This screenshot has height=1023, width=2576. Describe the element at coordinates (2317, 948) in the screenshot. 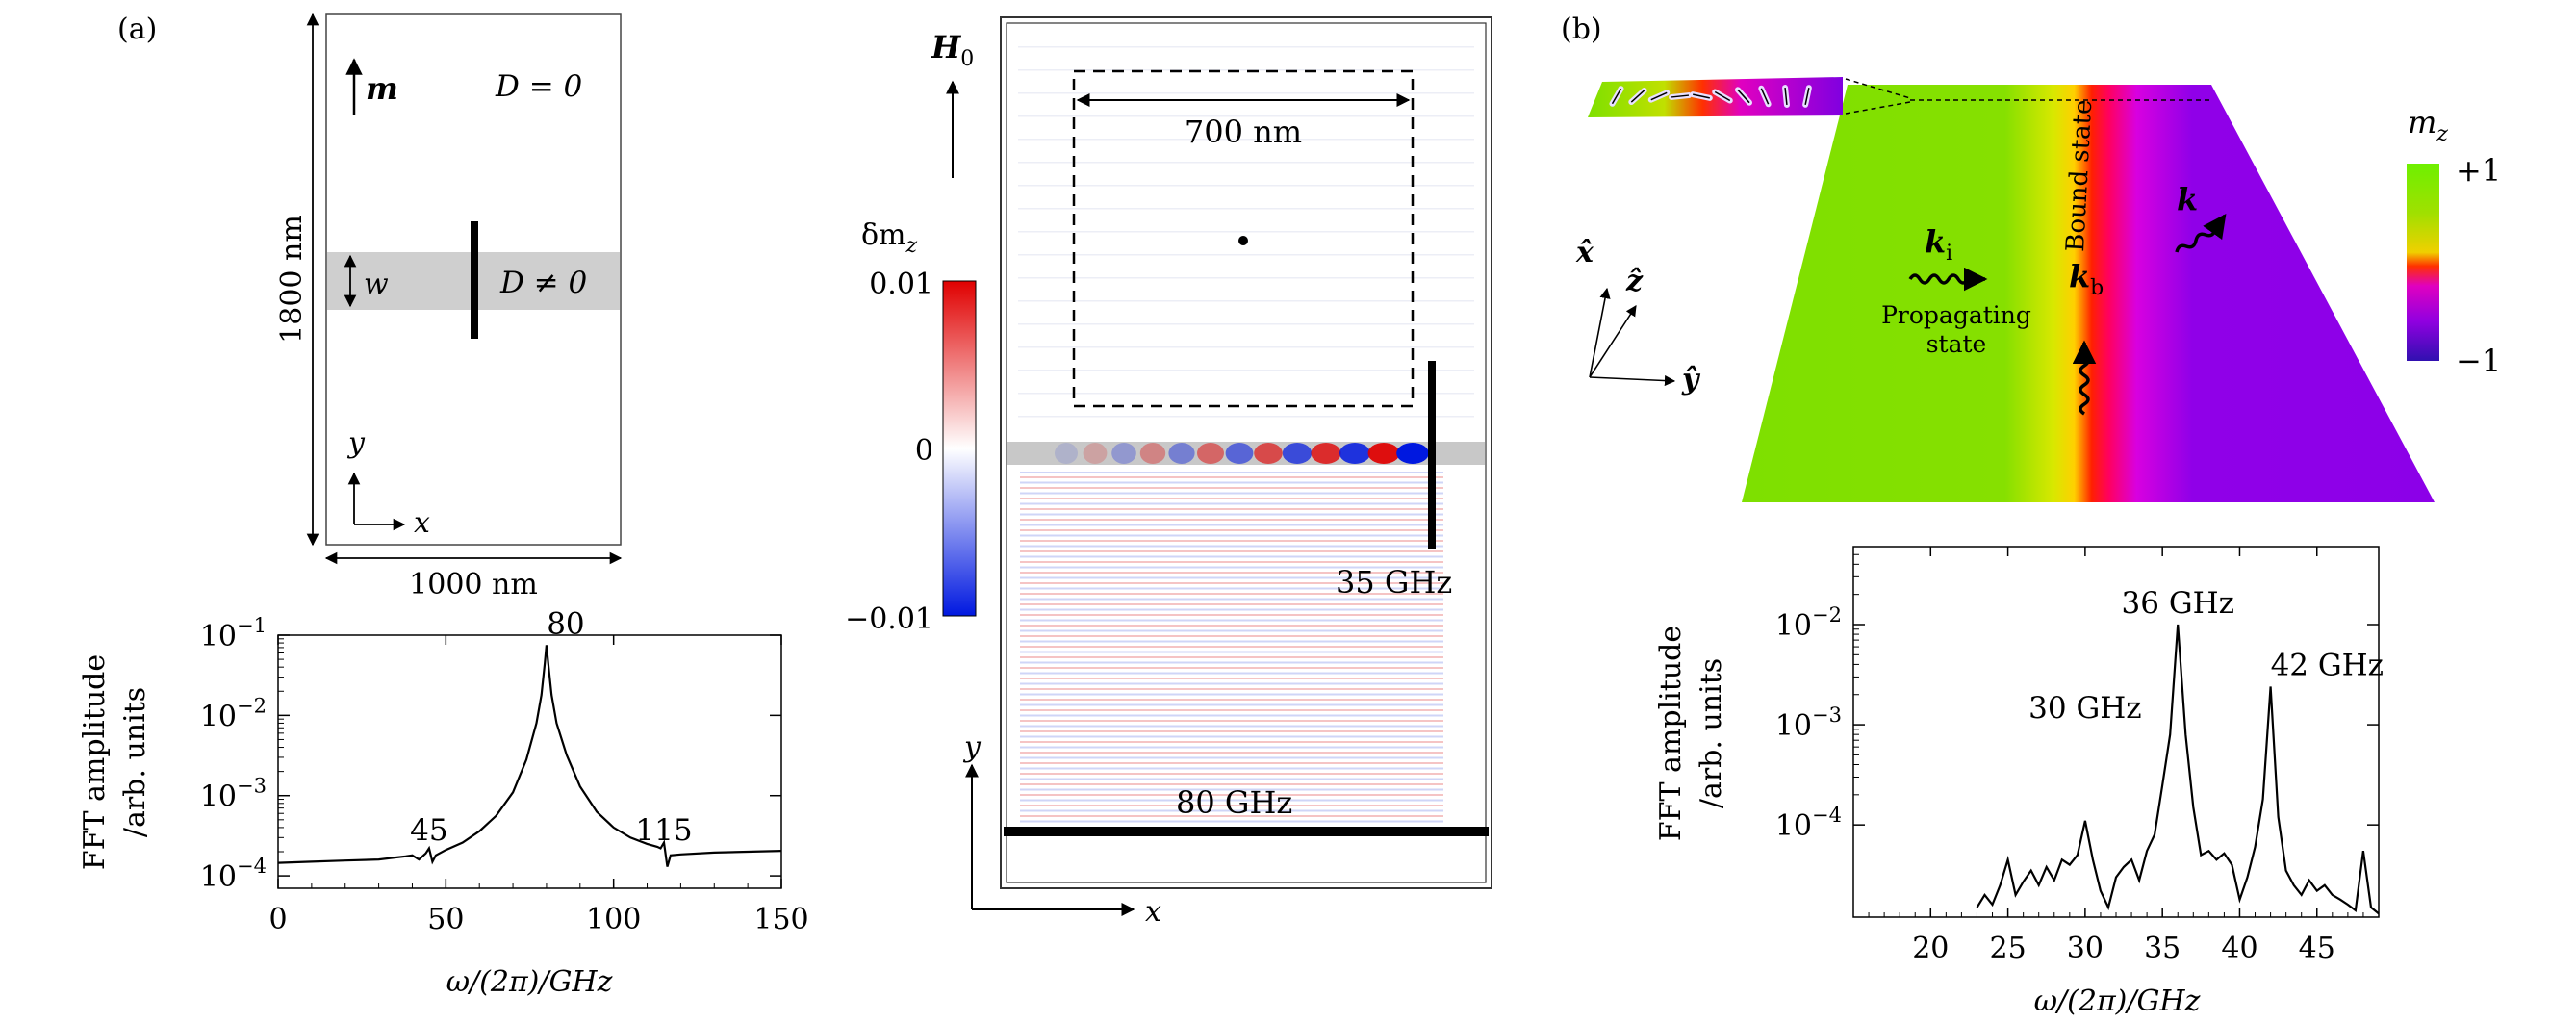

I see `x-tick-label: 45` at that location.